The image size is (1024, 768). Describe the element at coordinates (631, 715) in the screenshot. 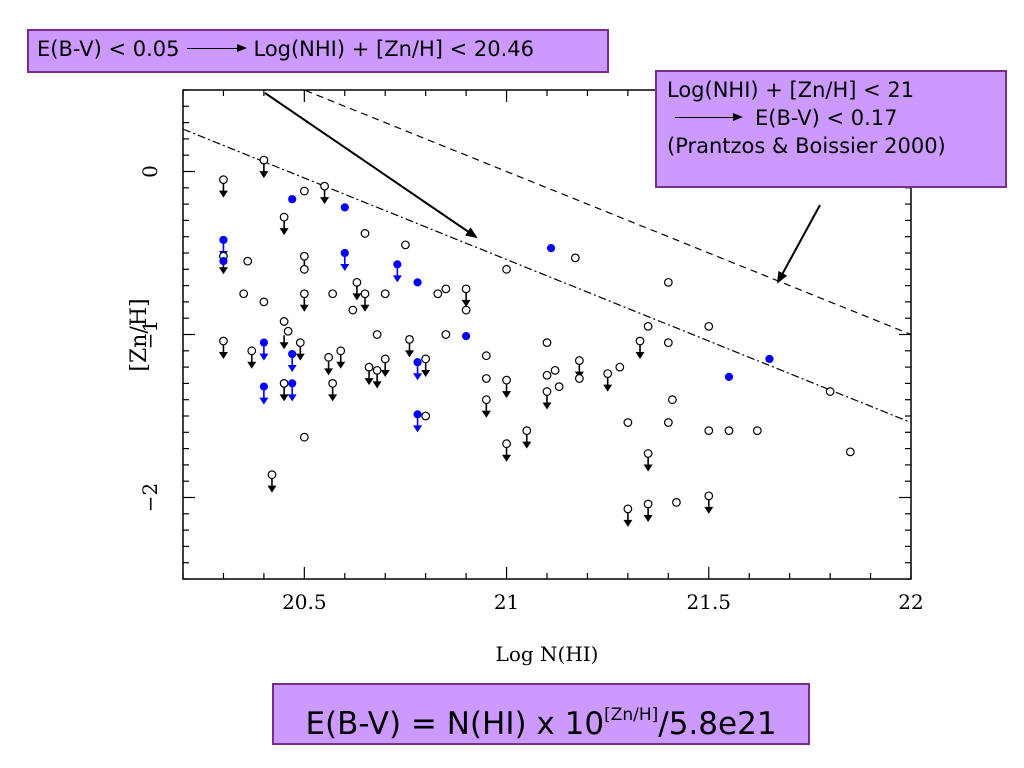

I see `formula-exponent: [Zn/H]` at that location.